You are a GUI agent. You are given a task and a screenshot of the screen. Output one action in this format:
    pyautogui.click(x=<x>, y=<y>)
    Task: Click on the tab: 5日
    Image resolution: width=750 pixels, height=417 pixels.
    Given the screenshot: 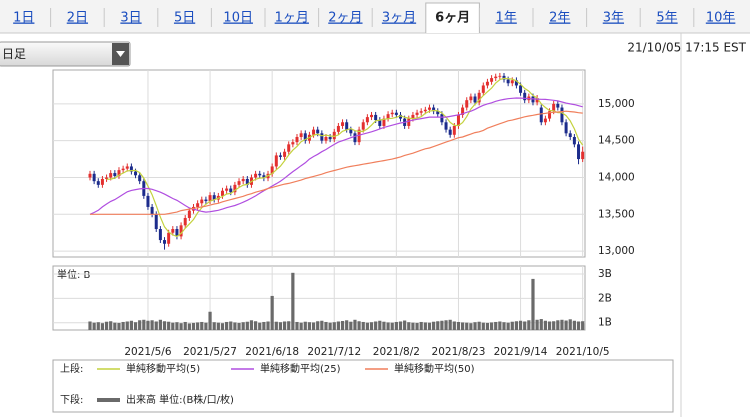 What is the action you would take?
    pyautogui.click(x=184, y=18)
    